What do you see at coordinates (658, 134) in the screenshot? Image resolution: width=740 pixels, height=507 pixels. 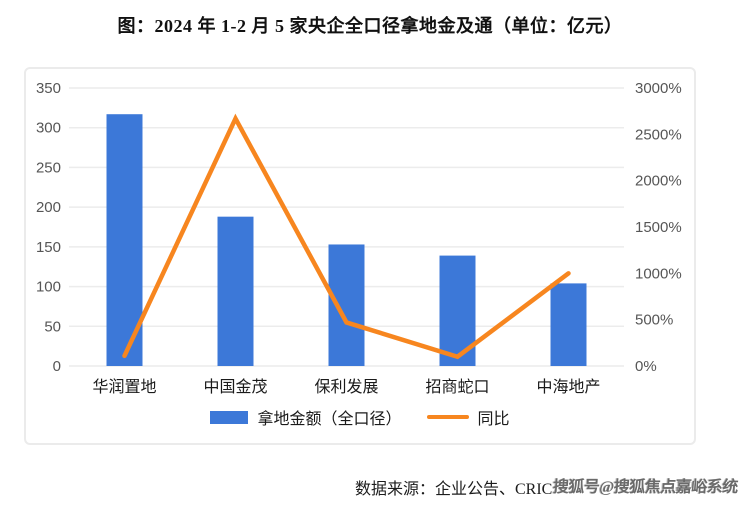 I see `y2-axis-tick-label: 2500%` at bounding box center [658, 134].